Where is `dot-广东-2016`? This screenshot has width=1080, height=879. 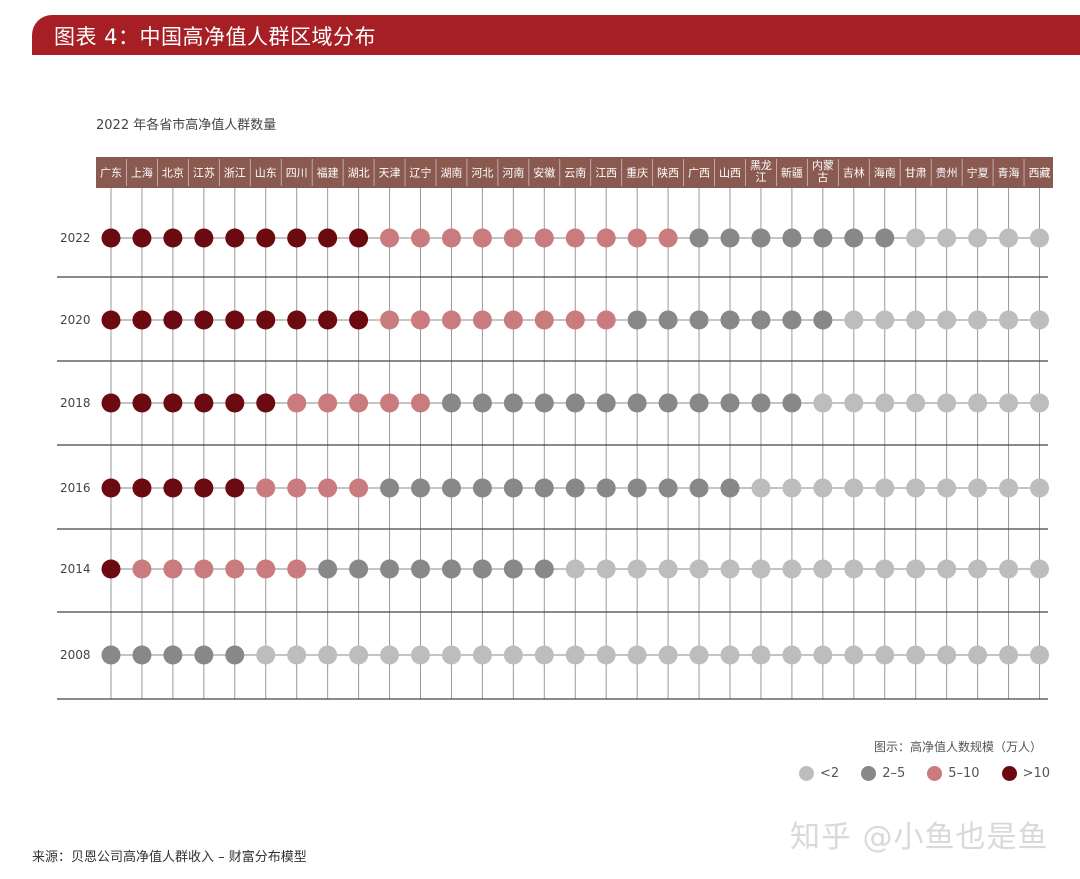 dot-广东-2016 is located at coordinates (111, 488).